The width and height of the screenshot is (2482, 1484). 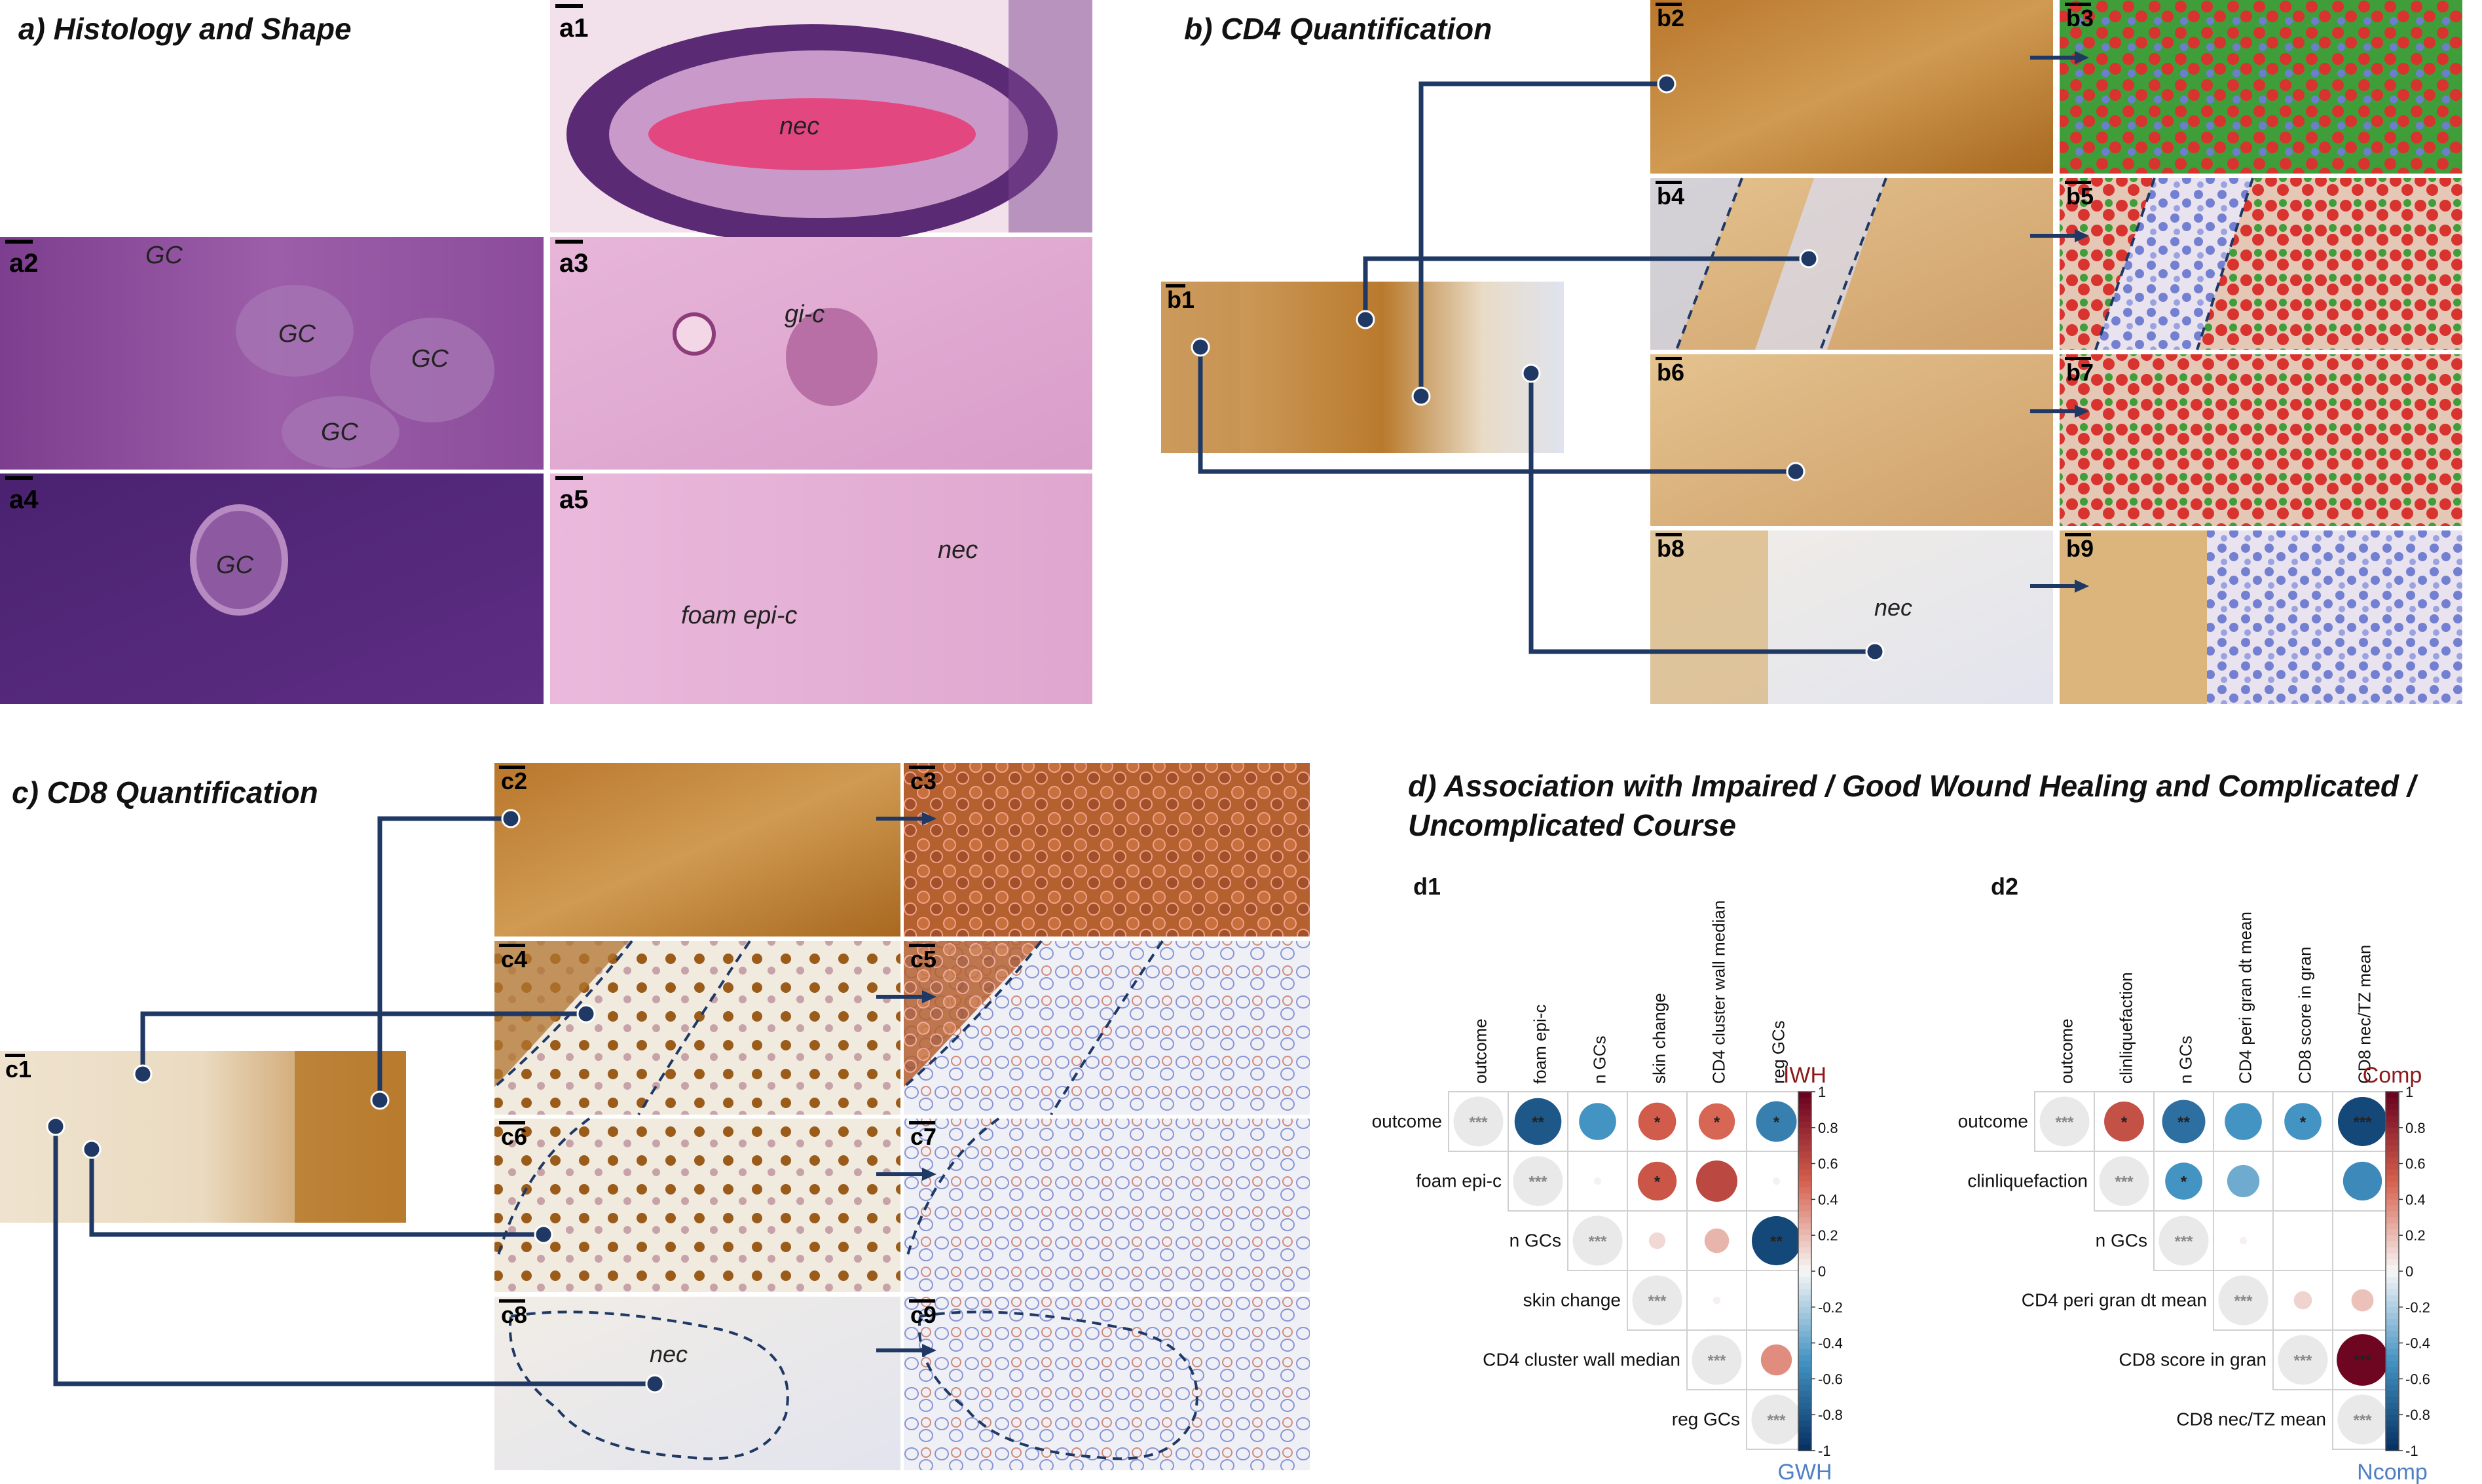 I want to click on sublabel-c5: c5, so click(x=923, y=959).